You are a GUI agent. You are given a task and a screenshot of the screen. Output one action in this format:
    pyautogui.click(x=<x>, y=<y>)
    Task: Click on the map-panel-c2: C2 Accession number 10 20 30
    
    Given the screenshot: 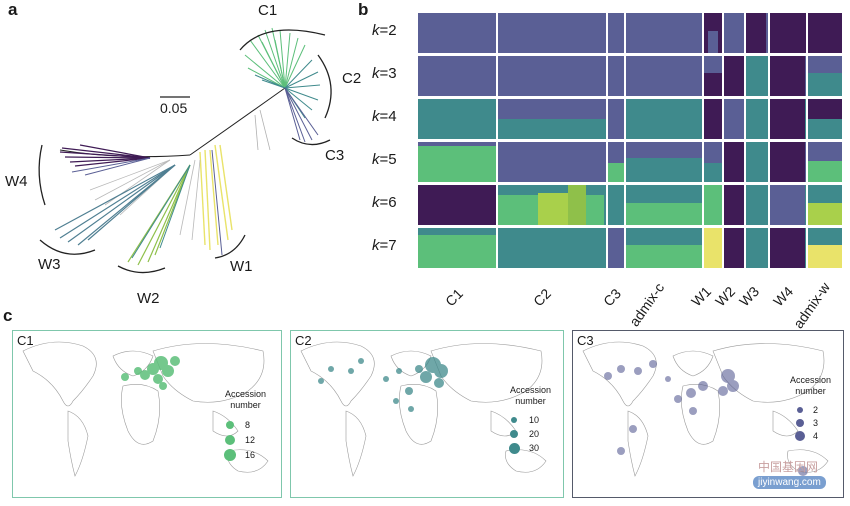 What is the action you would take?
    pyautogui.click(x=427, y=414)
    